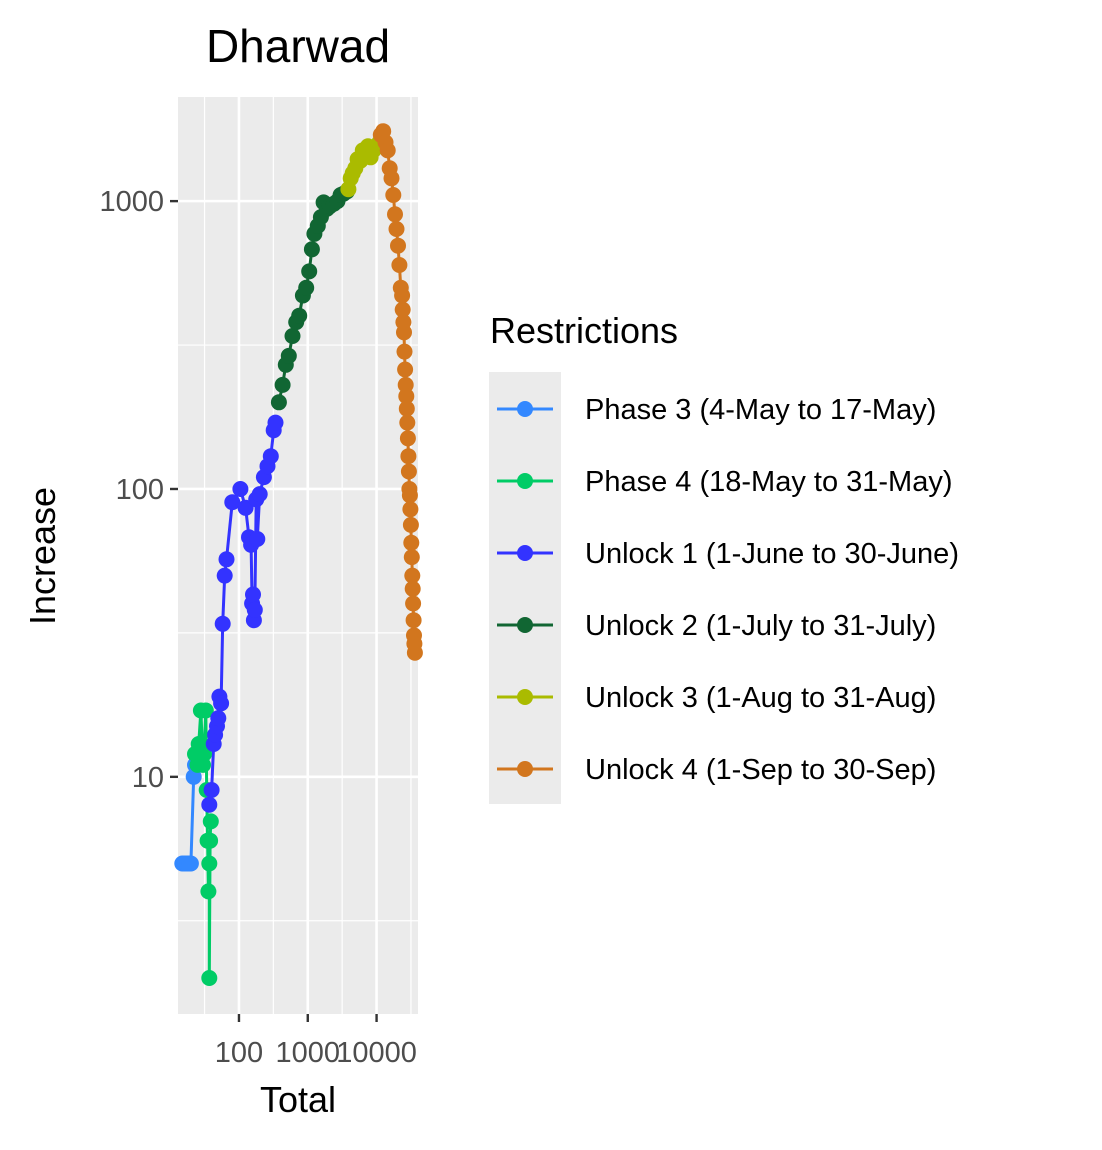 The width and height of the screenshot is (1102, 1150). Describe the element at coordinates (584, 330) in the screenshot. I see `legend-title: Restrictions` at that location.